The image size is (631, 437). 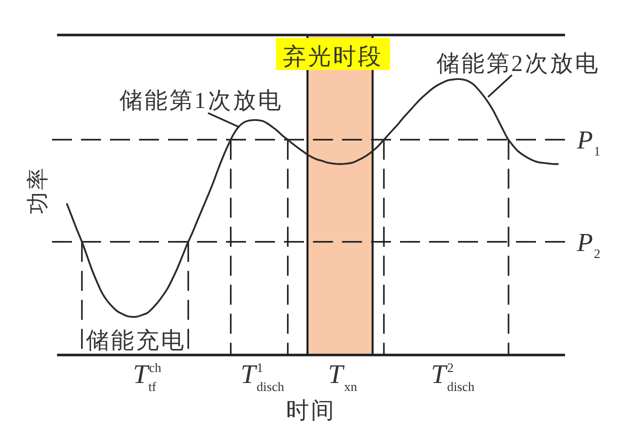 What do you see at coordinates (588, 142) in the screenshot?
I see `ref-line-label: P$_{1}$` at bounding box center [588, 142].